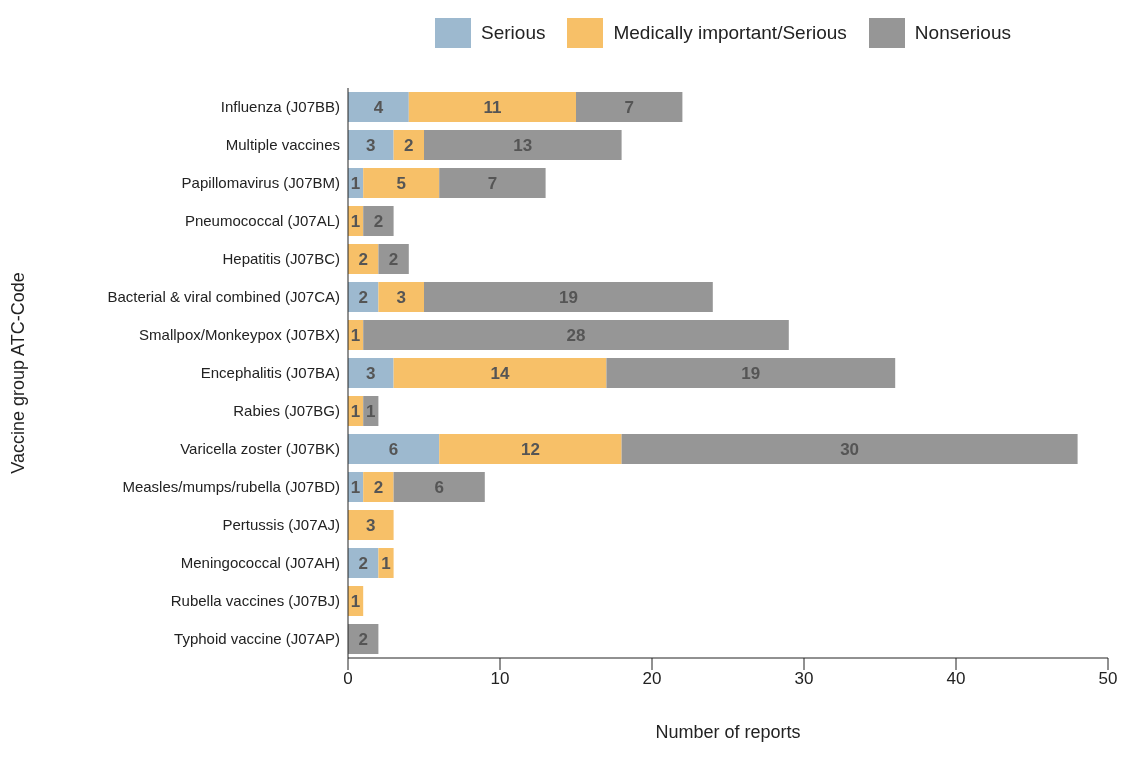 The height and width of the screenshot is (775, 1136). Describe the element at coordinates (804, 679) in the screenshot. I see `x-tick-label: 30` at that location.